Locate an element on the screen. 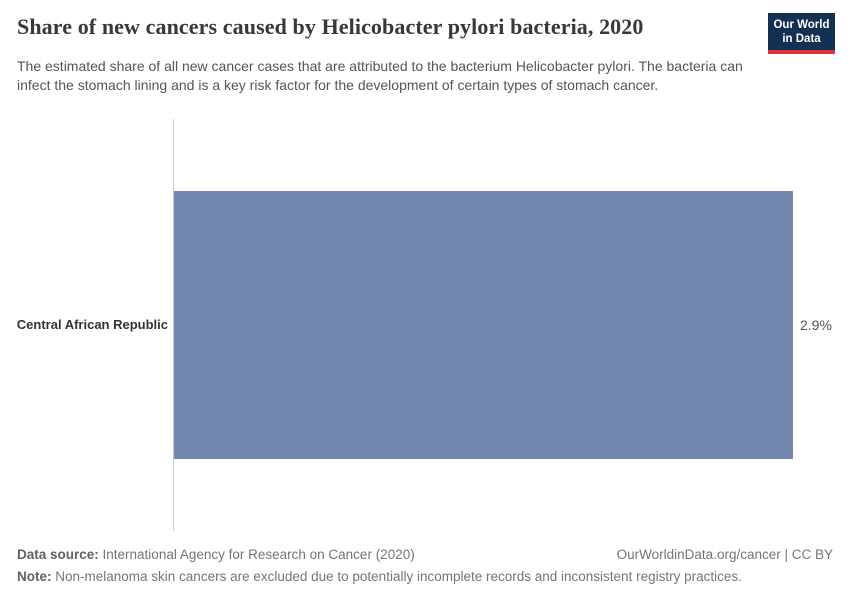 The width and height of the screenshot is (850, 600). owid-logo: Our World in Data is located at coordinates (801, 33).